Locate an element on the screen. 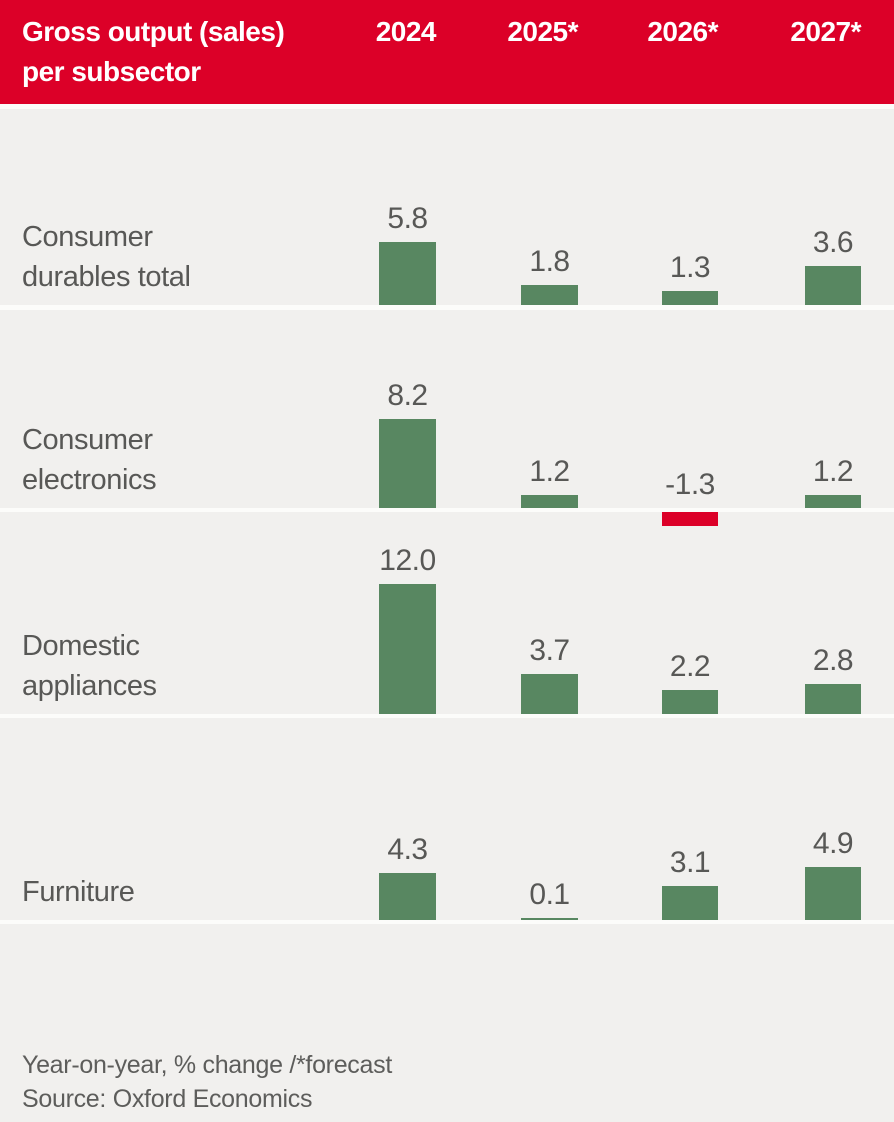  source-line: Source: Oxford Economics is located at coordinates (167, 1099).